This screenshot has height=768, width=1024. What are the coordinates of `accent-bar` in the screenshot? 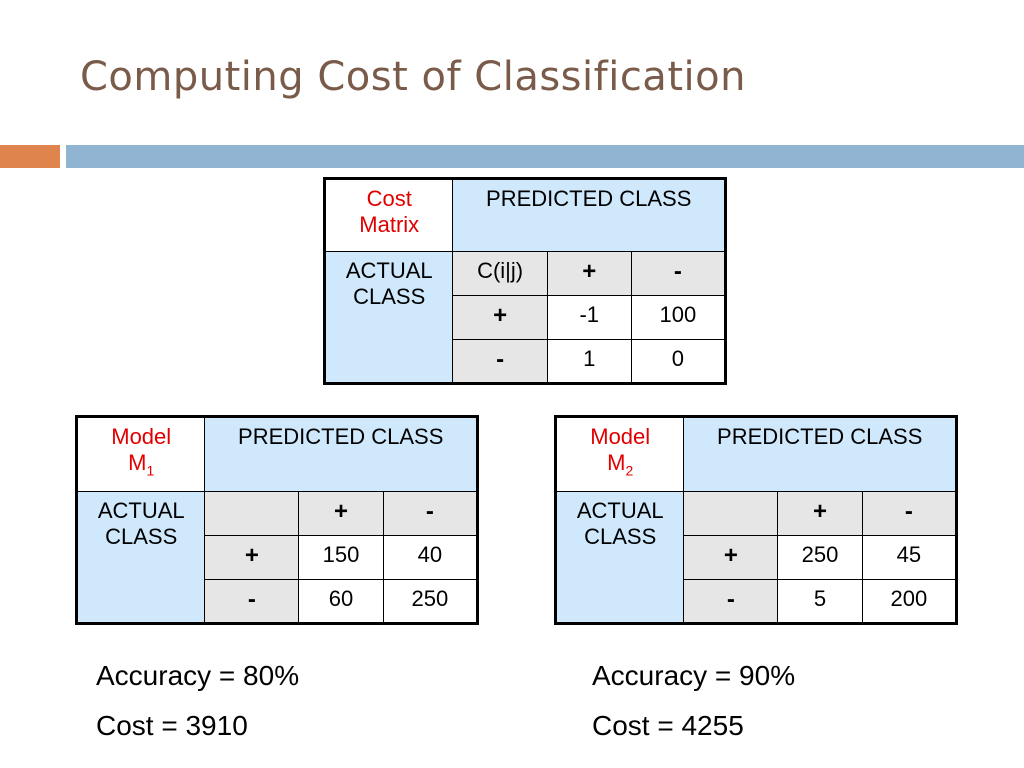 It's located at (30, 156).